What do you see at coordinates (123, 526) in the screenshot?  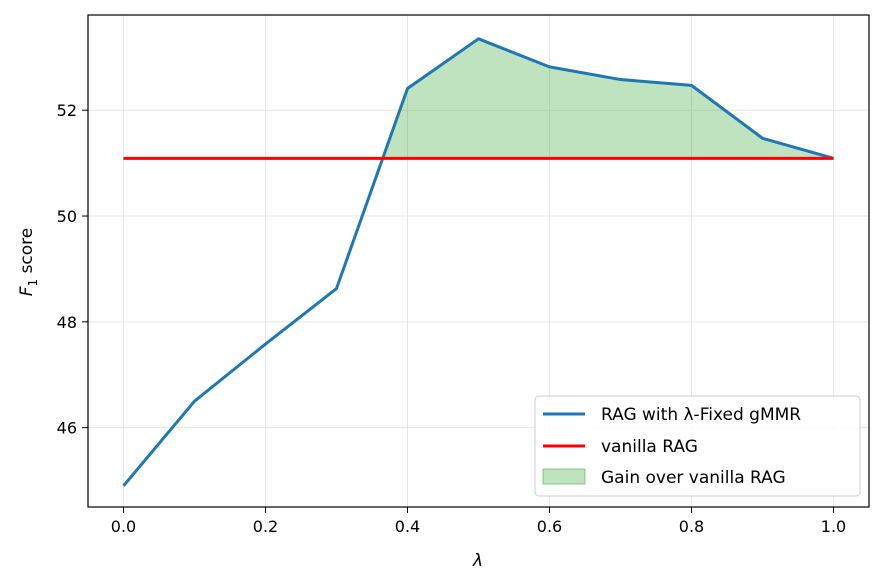 I see `x-tick-label: 0.0` at bounding box center [123, 526].